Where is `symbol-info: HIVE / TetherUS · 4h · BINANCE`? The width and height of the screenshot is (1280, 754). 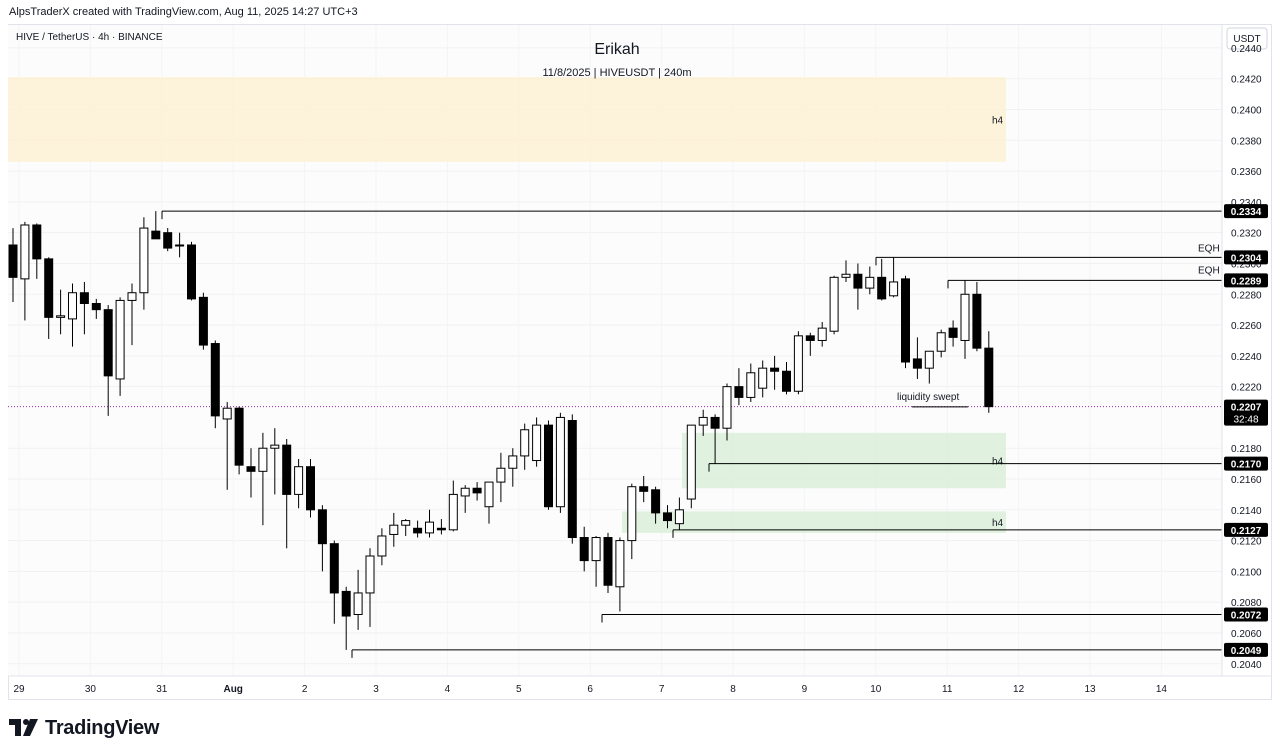
symbol-info: HIVE / TetherUS · 4h · BINANCE is located at coordinates (89, 37).